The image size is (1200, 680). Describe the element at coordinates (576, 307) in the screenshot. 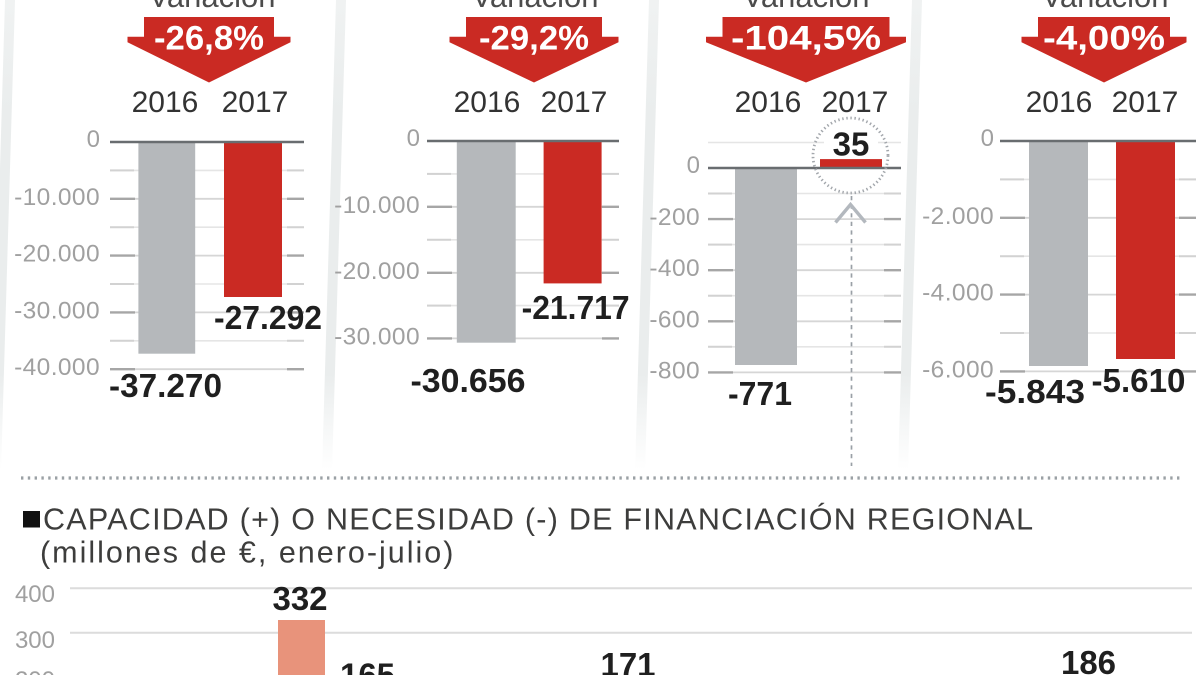

I see `svg-text: -21.717` at that location.